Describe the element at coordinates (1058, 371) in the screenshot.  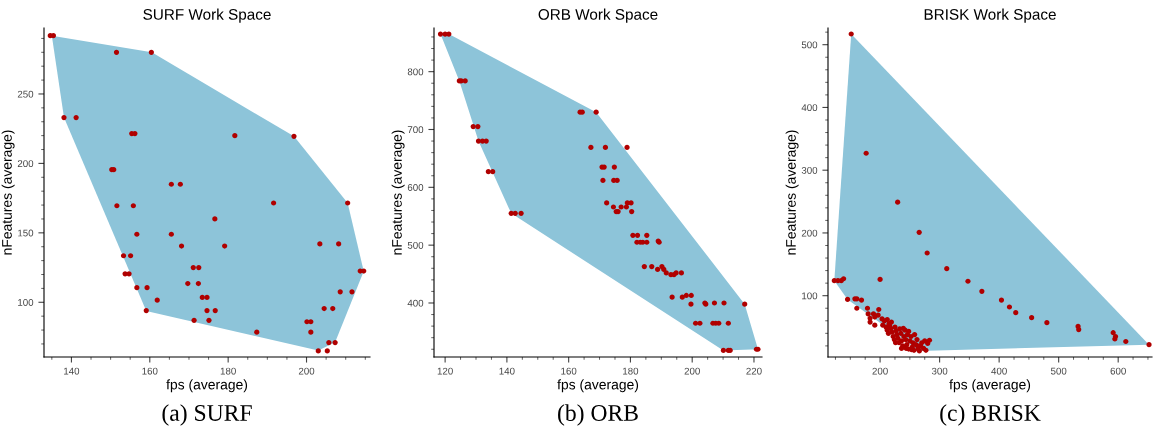
I see `x-tick-label: 500` at that location.